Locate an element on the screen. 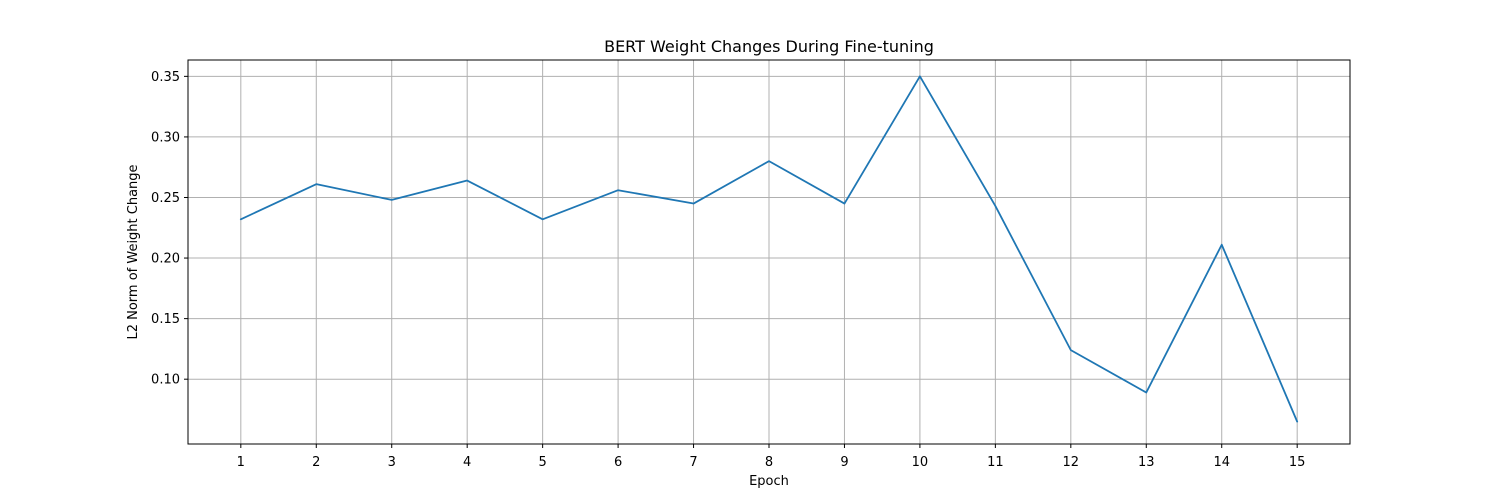  x-tick-label: 3 is located at coordinates (392, 462).